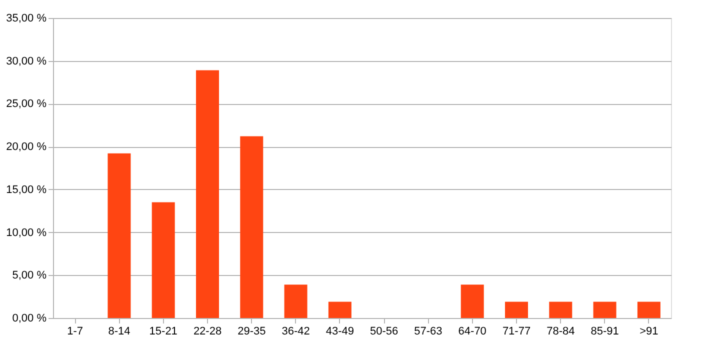  Describe the element at coordinates (26, 232) in the screenshot. I see `y-tick-label: 10,00 %` at that location.